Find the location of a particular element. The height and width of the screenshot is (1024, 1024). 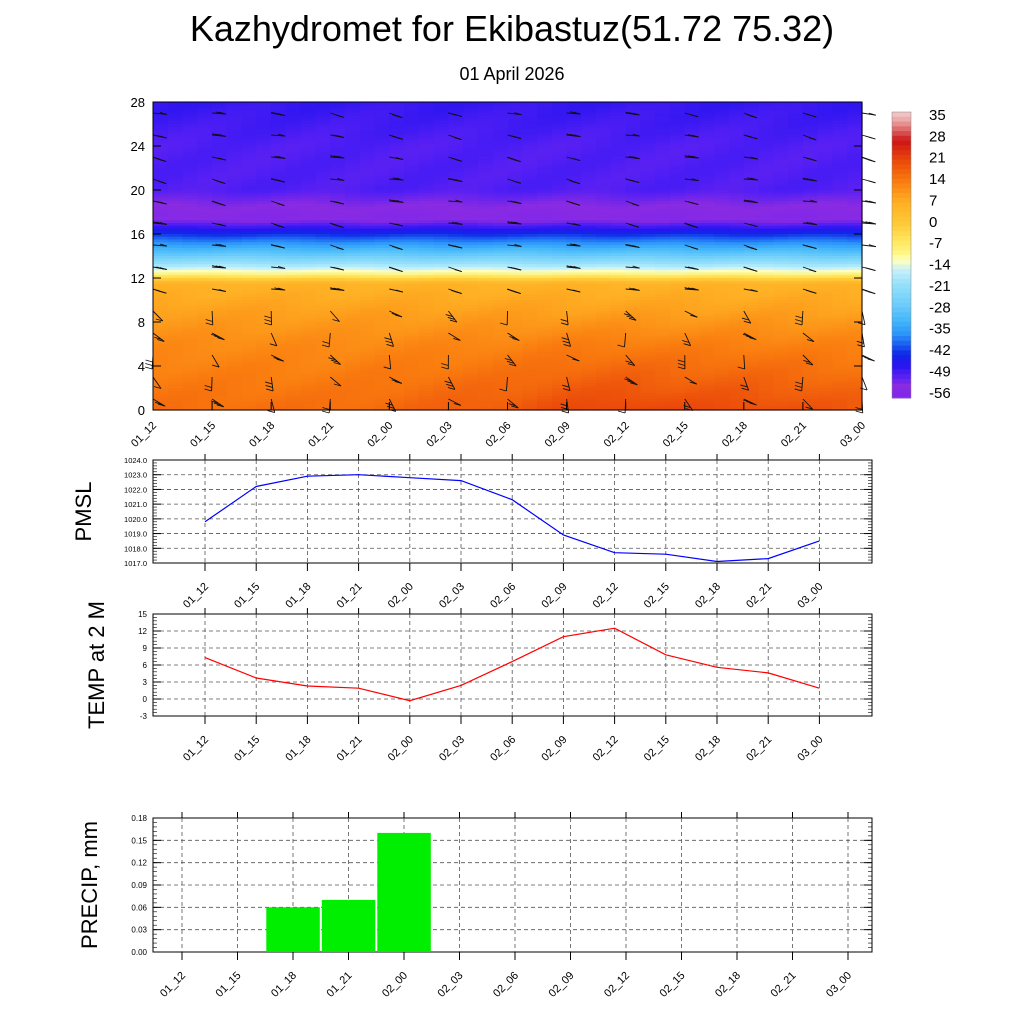

heatmap-xtick-label: 02_06 is located at coordinates (499, 435).